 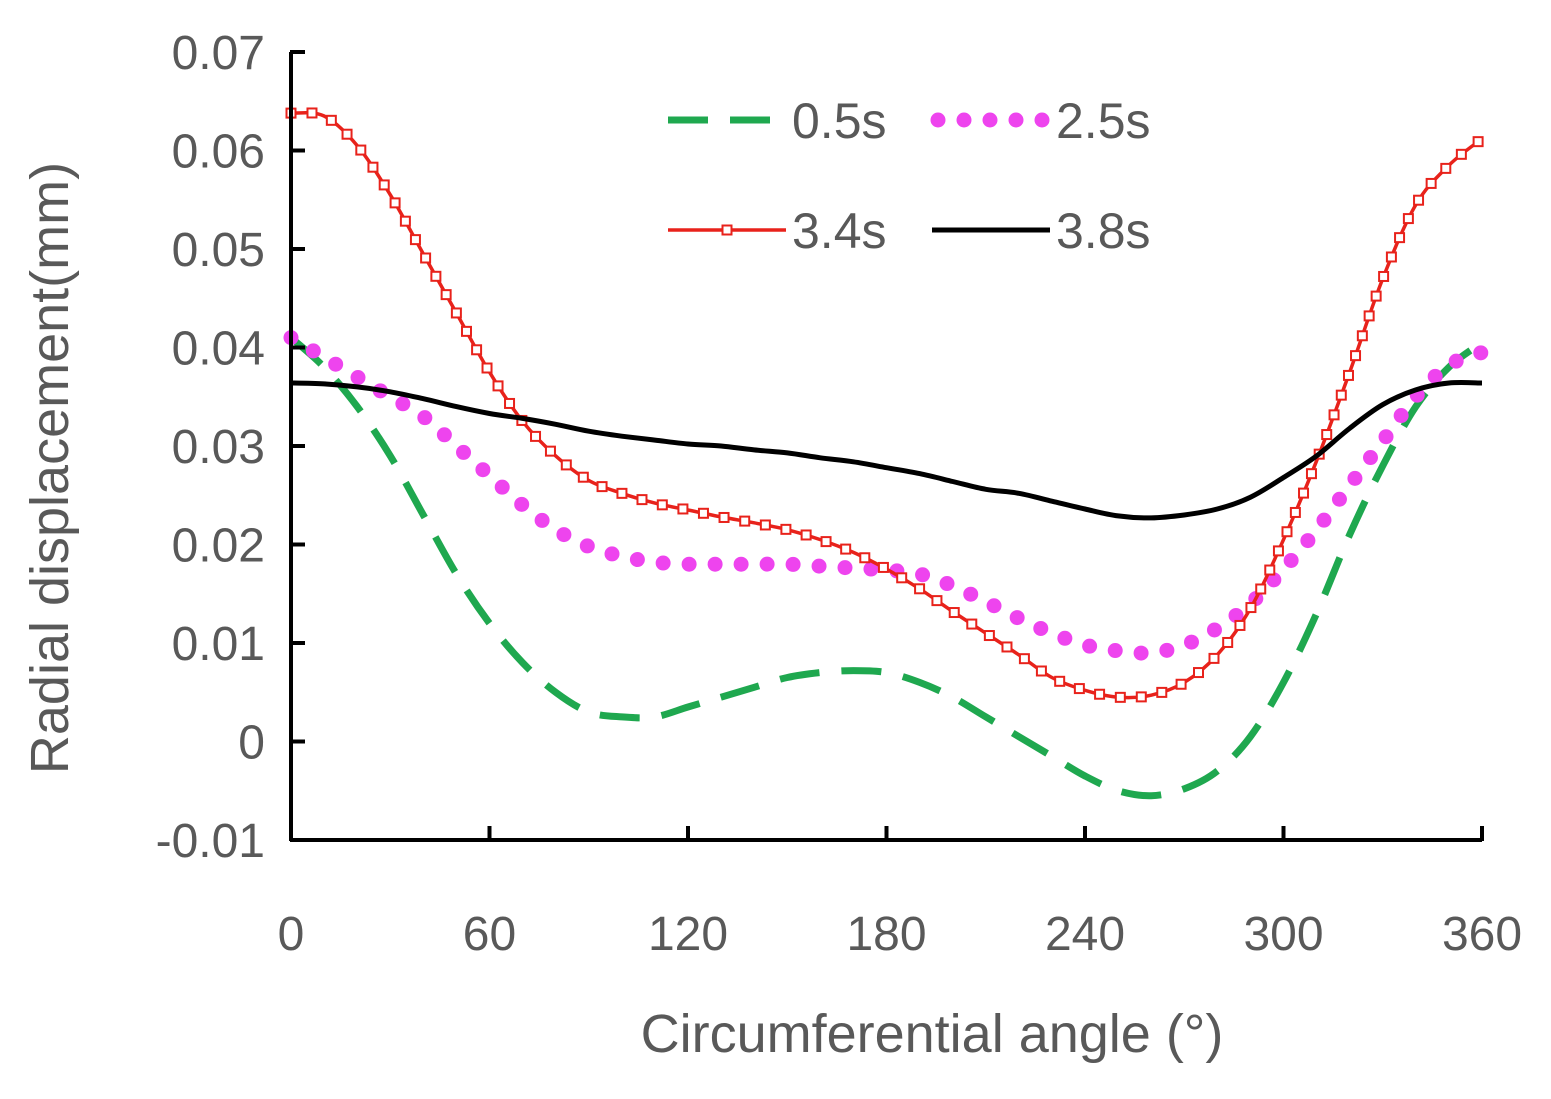 What do you see at coordinates (839, 231) in the screenshot?
I see `legend-label: 3.4s` at bounding box center [839, 231].